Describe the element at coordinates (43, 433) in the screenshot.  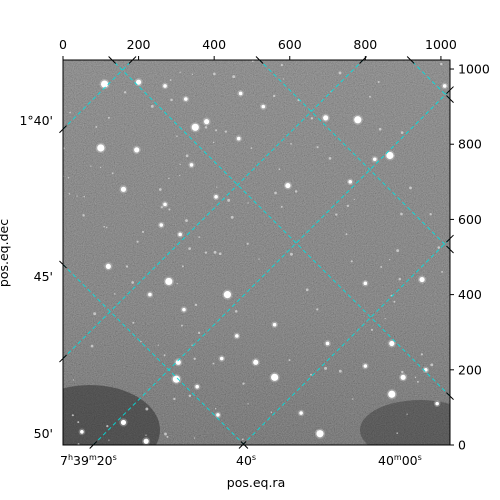
I see `dec-tick-label-2: 50'` at that location.